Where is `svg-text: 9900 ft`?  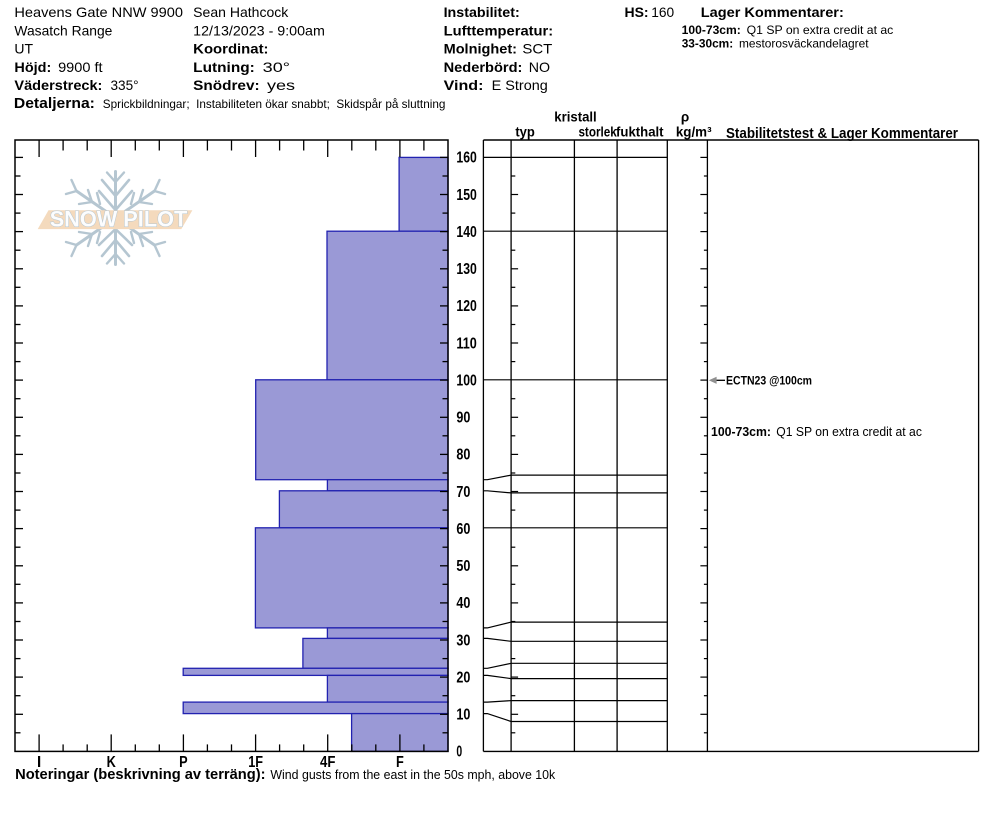 svg-text: 9900 ft is located at coordinates (80, 67).